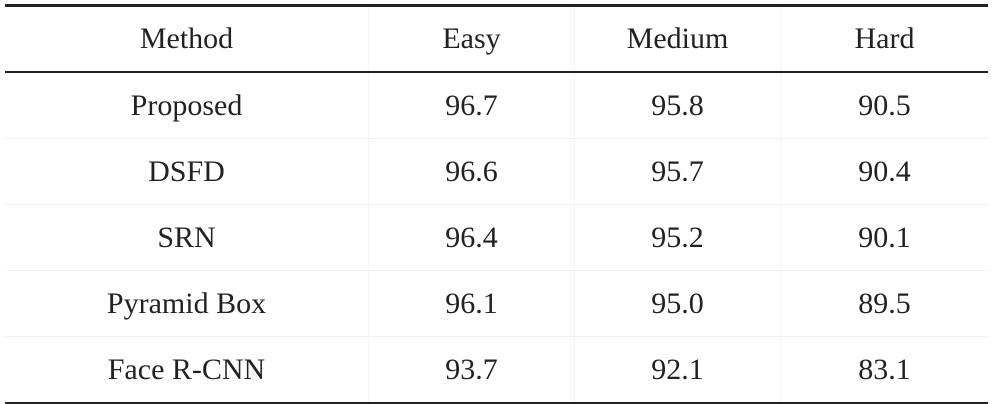 The width and height of the screenshot is (993, 404). What do you see at coordinates (884, 171) in the screenshot?
I see `score-cell: 90.4` at bounding box center [884, 171].